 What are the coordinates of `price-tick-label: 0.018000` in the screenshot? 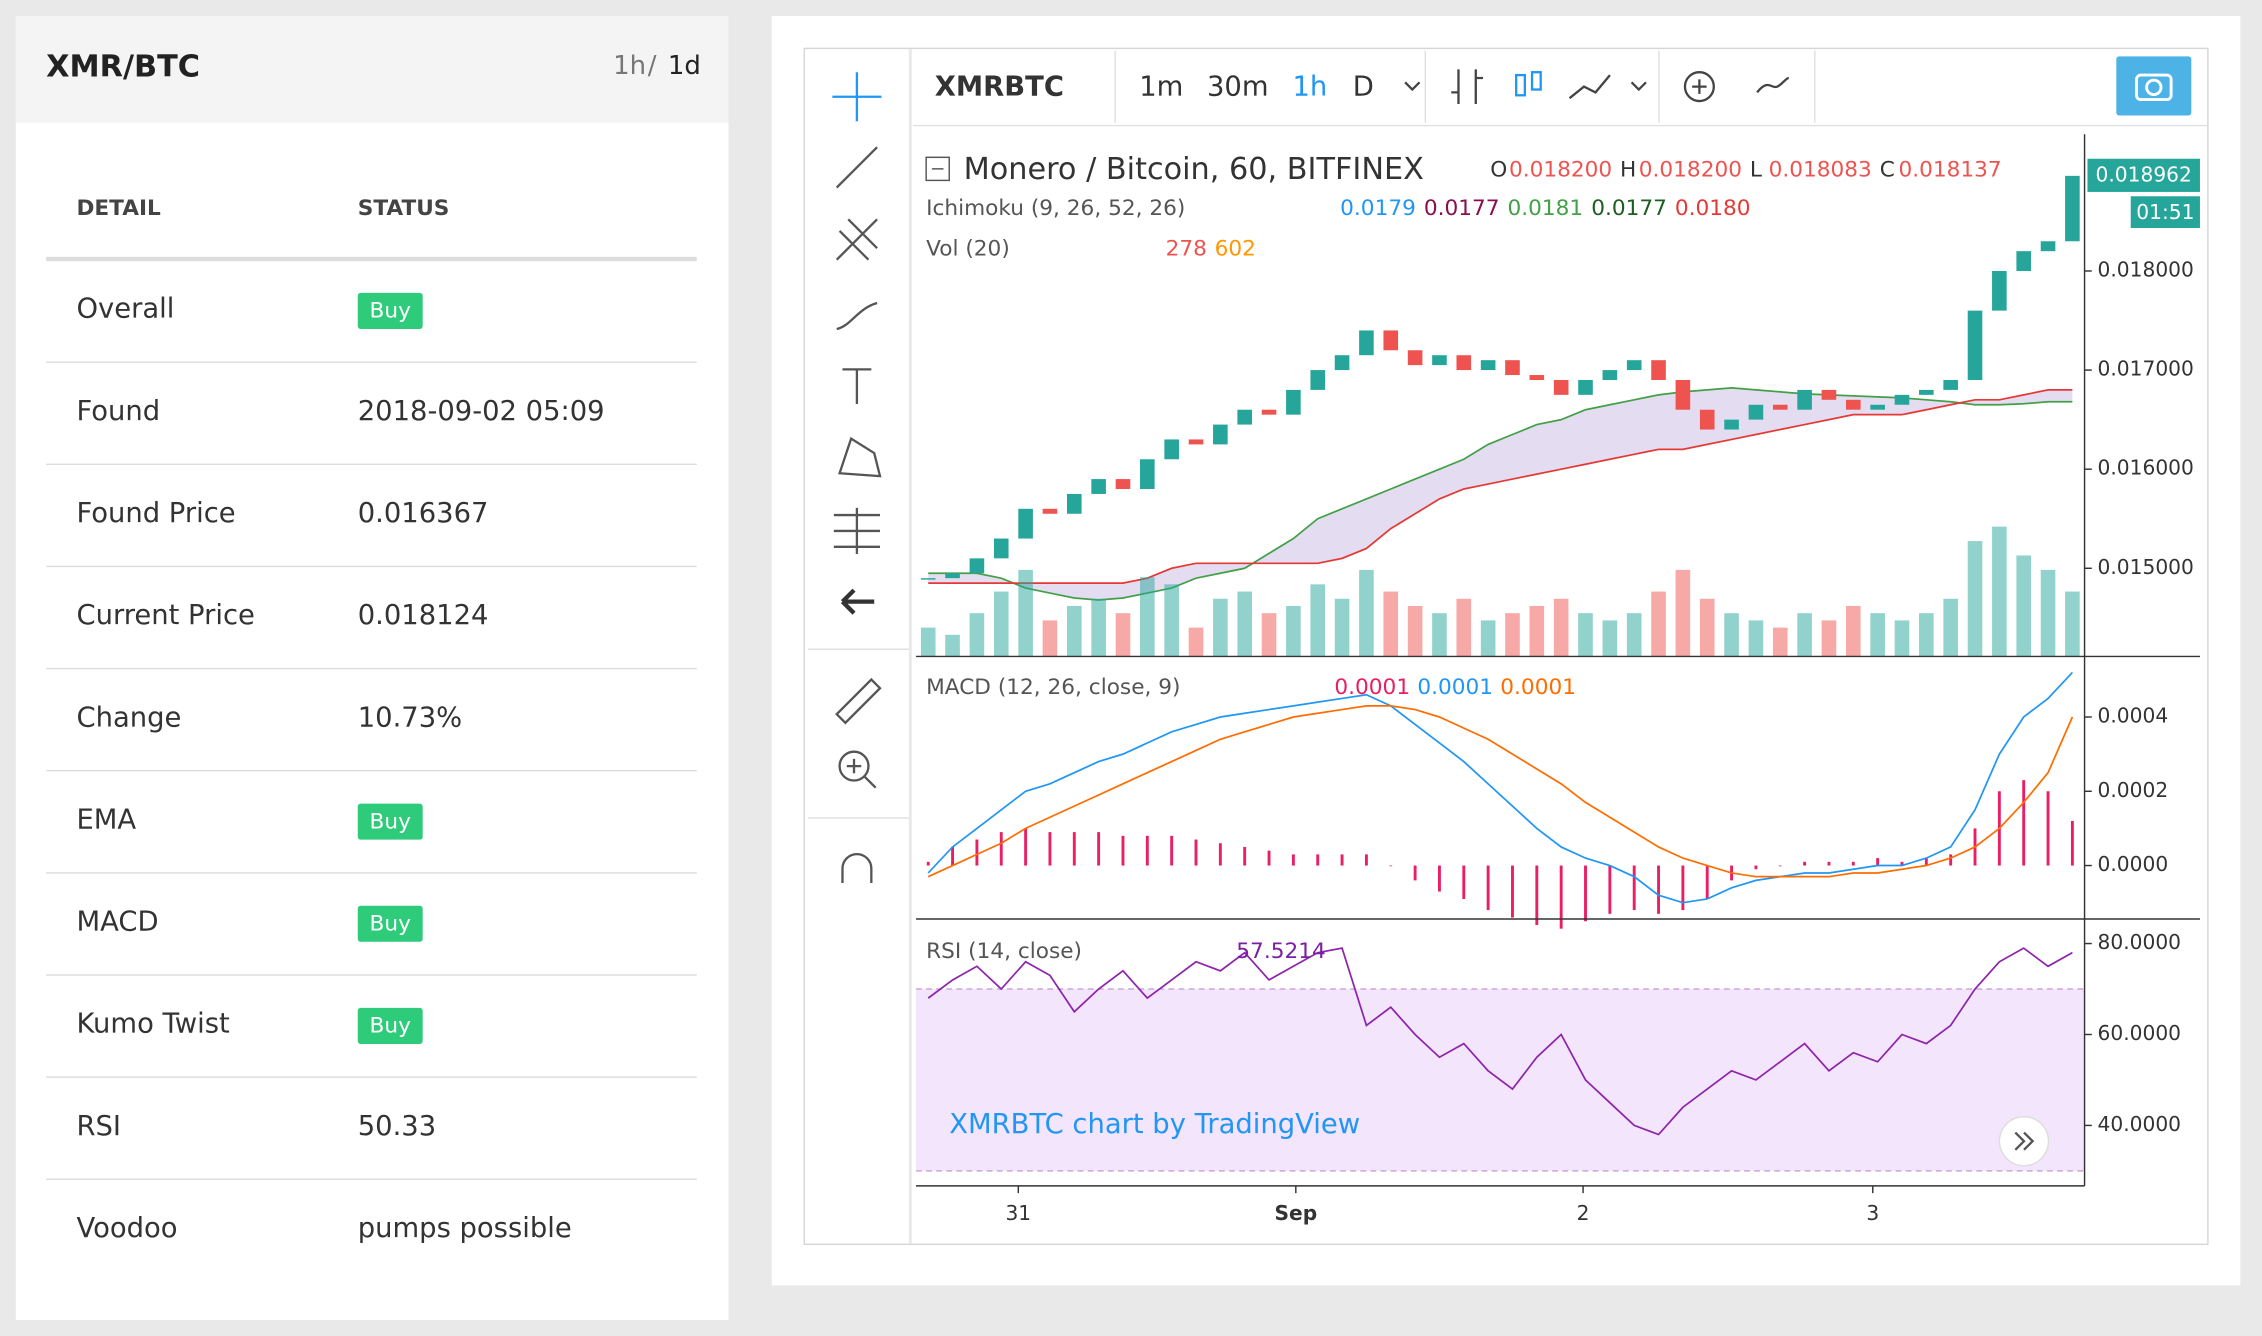 It's located at (2146, 269).